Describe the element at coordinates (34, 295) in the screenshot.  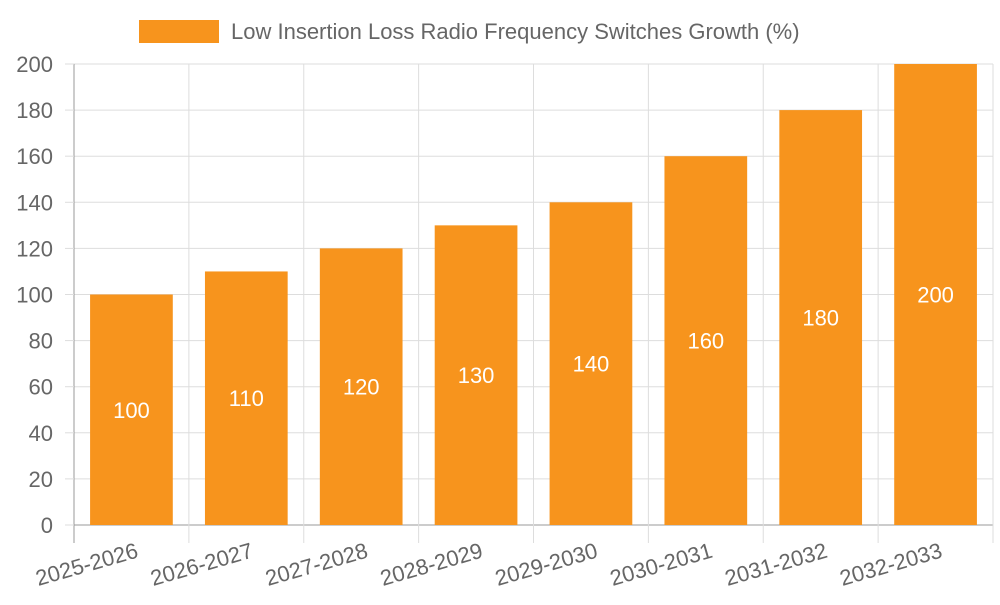
I see `y-tick-label: 100` at that location.